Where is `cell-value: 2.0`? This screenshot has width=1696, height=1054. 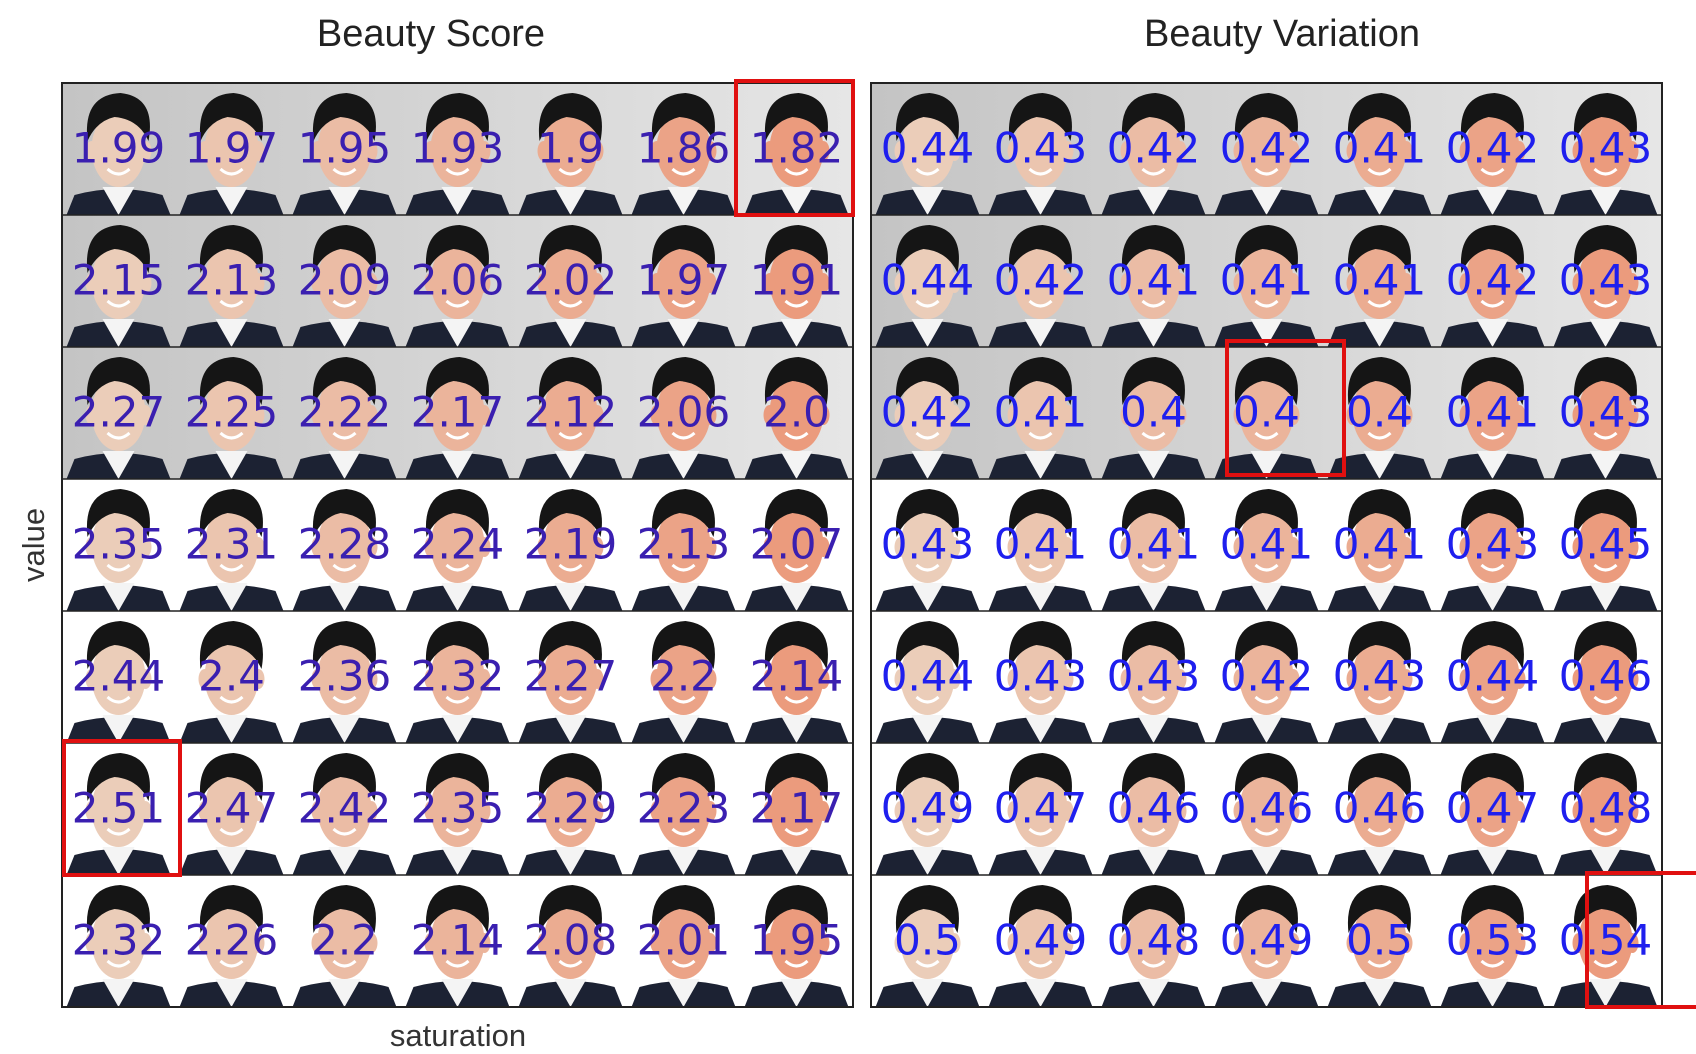
cell-value: 2.0 is located at coordinates (796, 412).